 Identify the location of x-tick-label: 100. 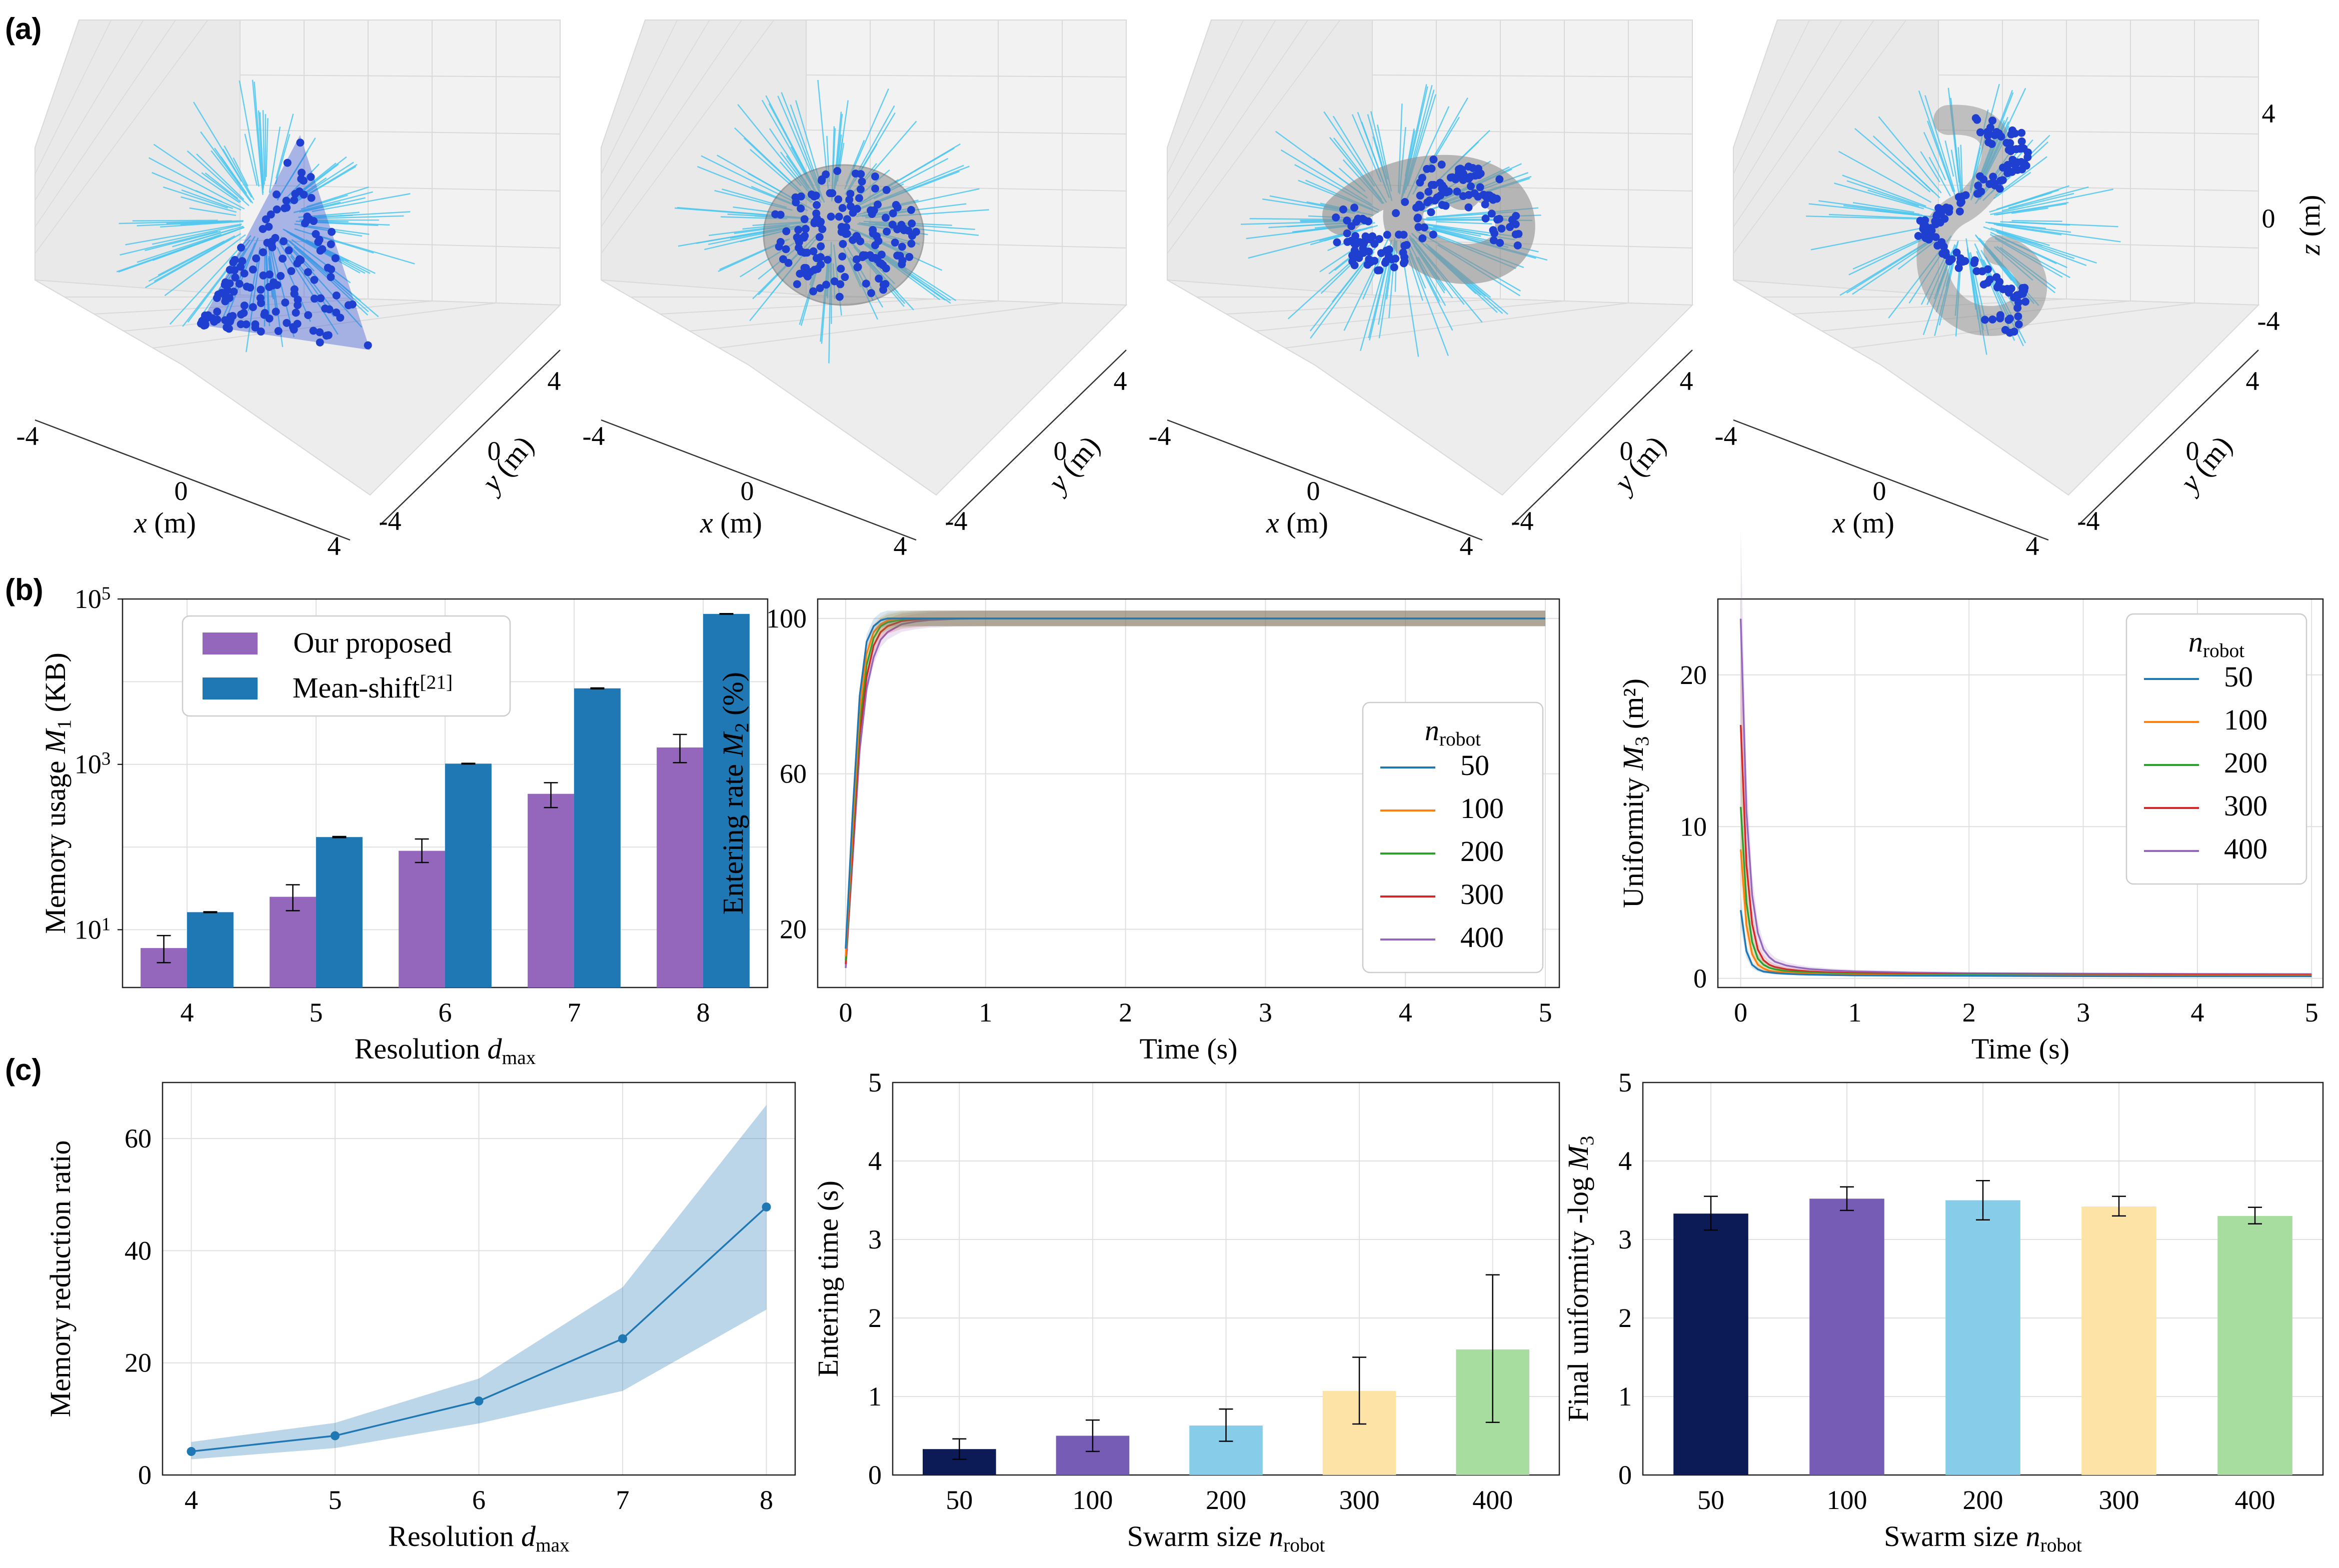
(1847, 1500).